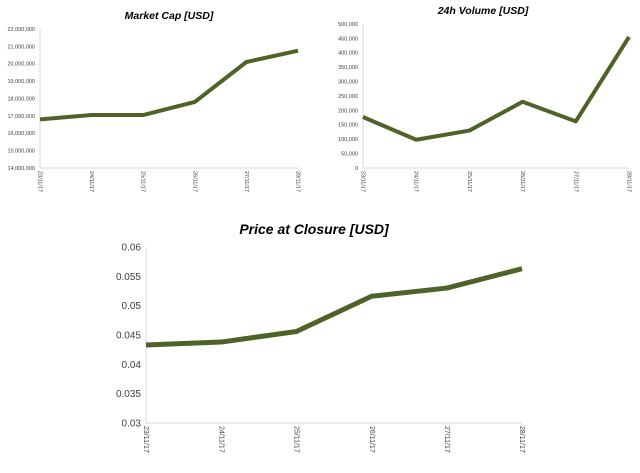 The image size is (640, 473). I want to click on y-tick-label: 0.045, so click(128, 336).